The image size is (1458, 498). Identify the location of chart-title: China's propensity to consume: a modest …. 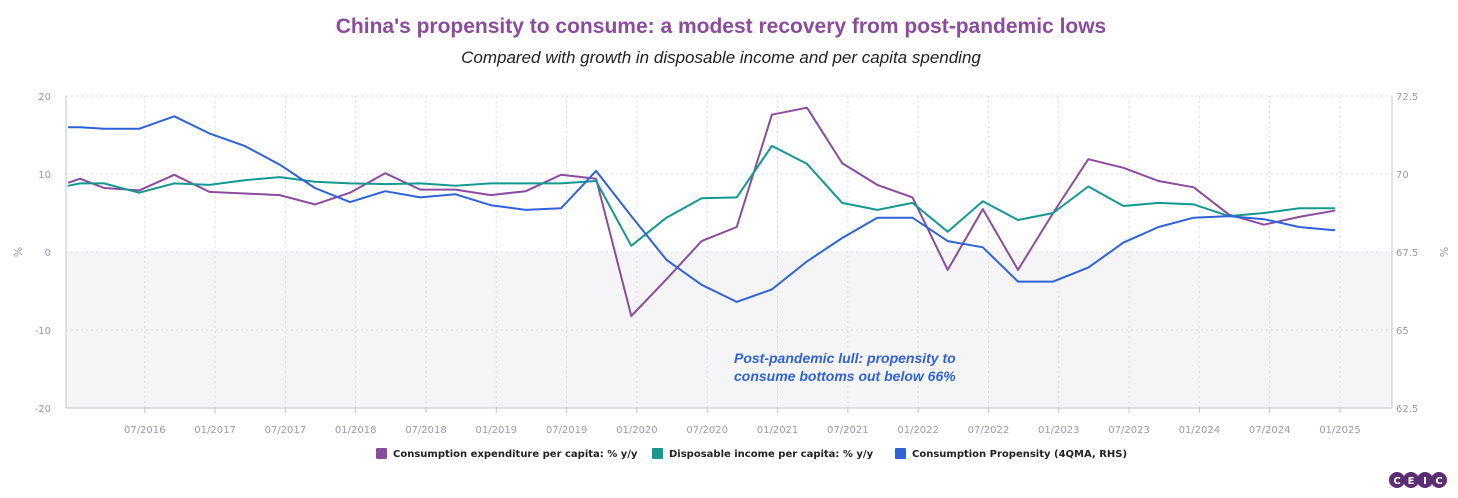
(721, 26).